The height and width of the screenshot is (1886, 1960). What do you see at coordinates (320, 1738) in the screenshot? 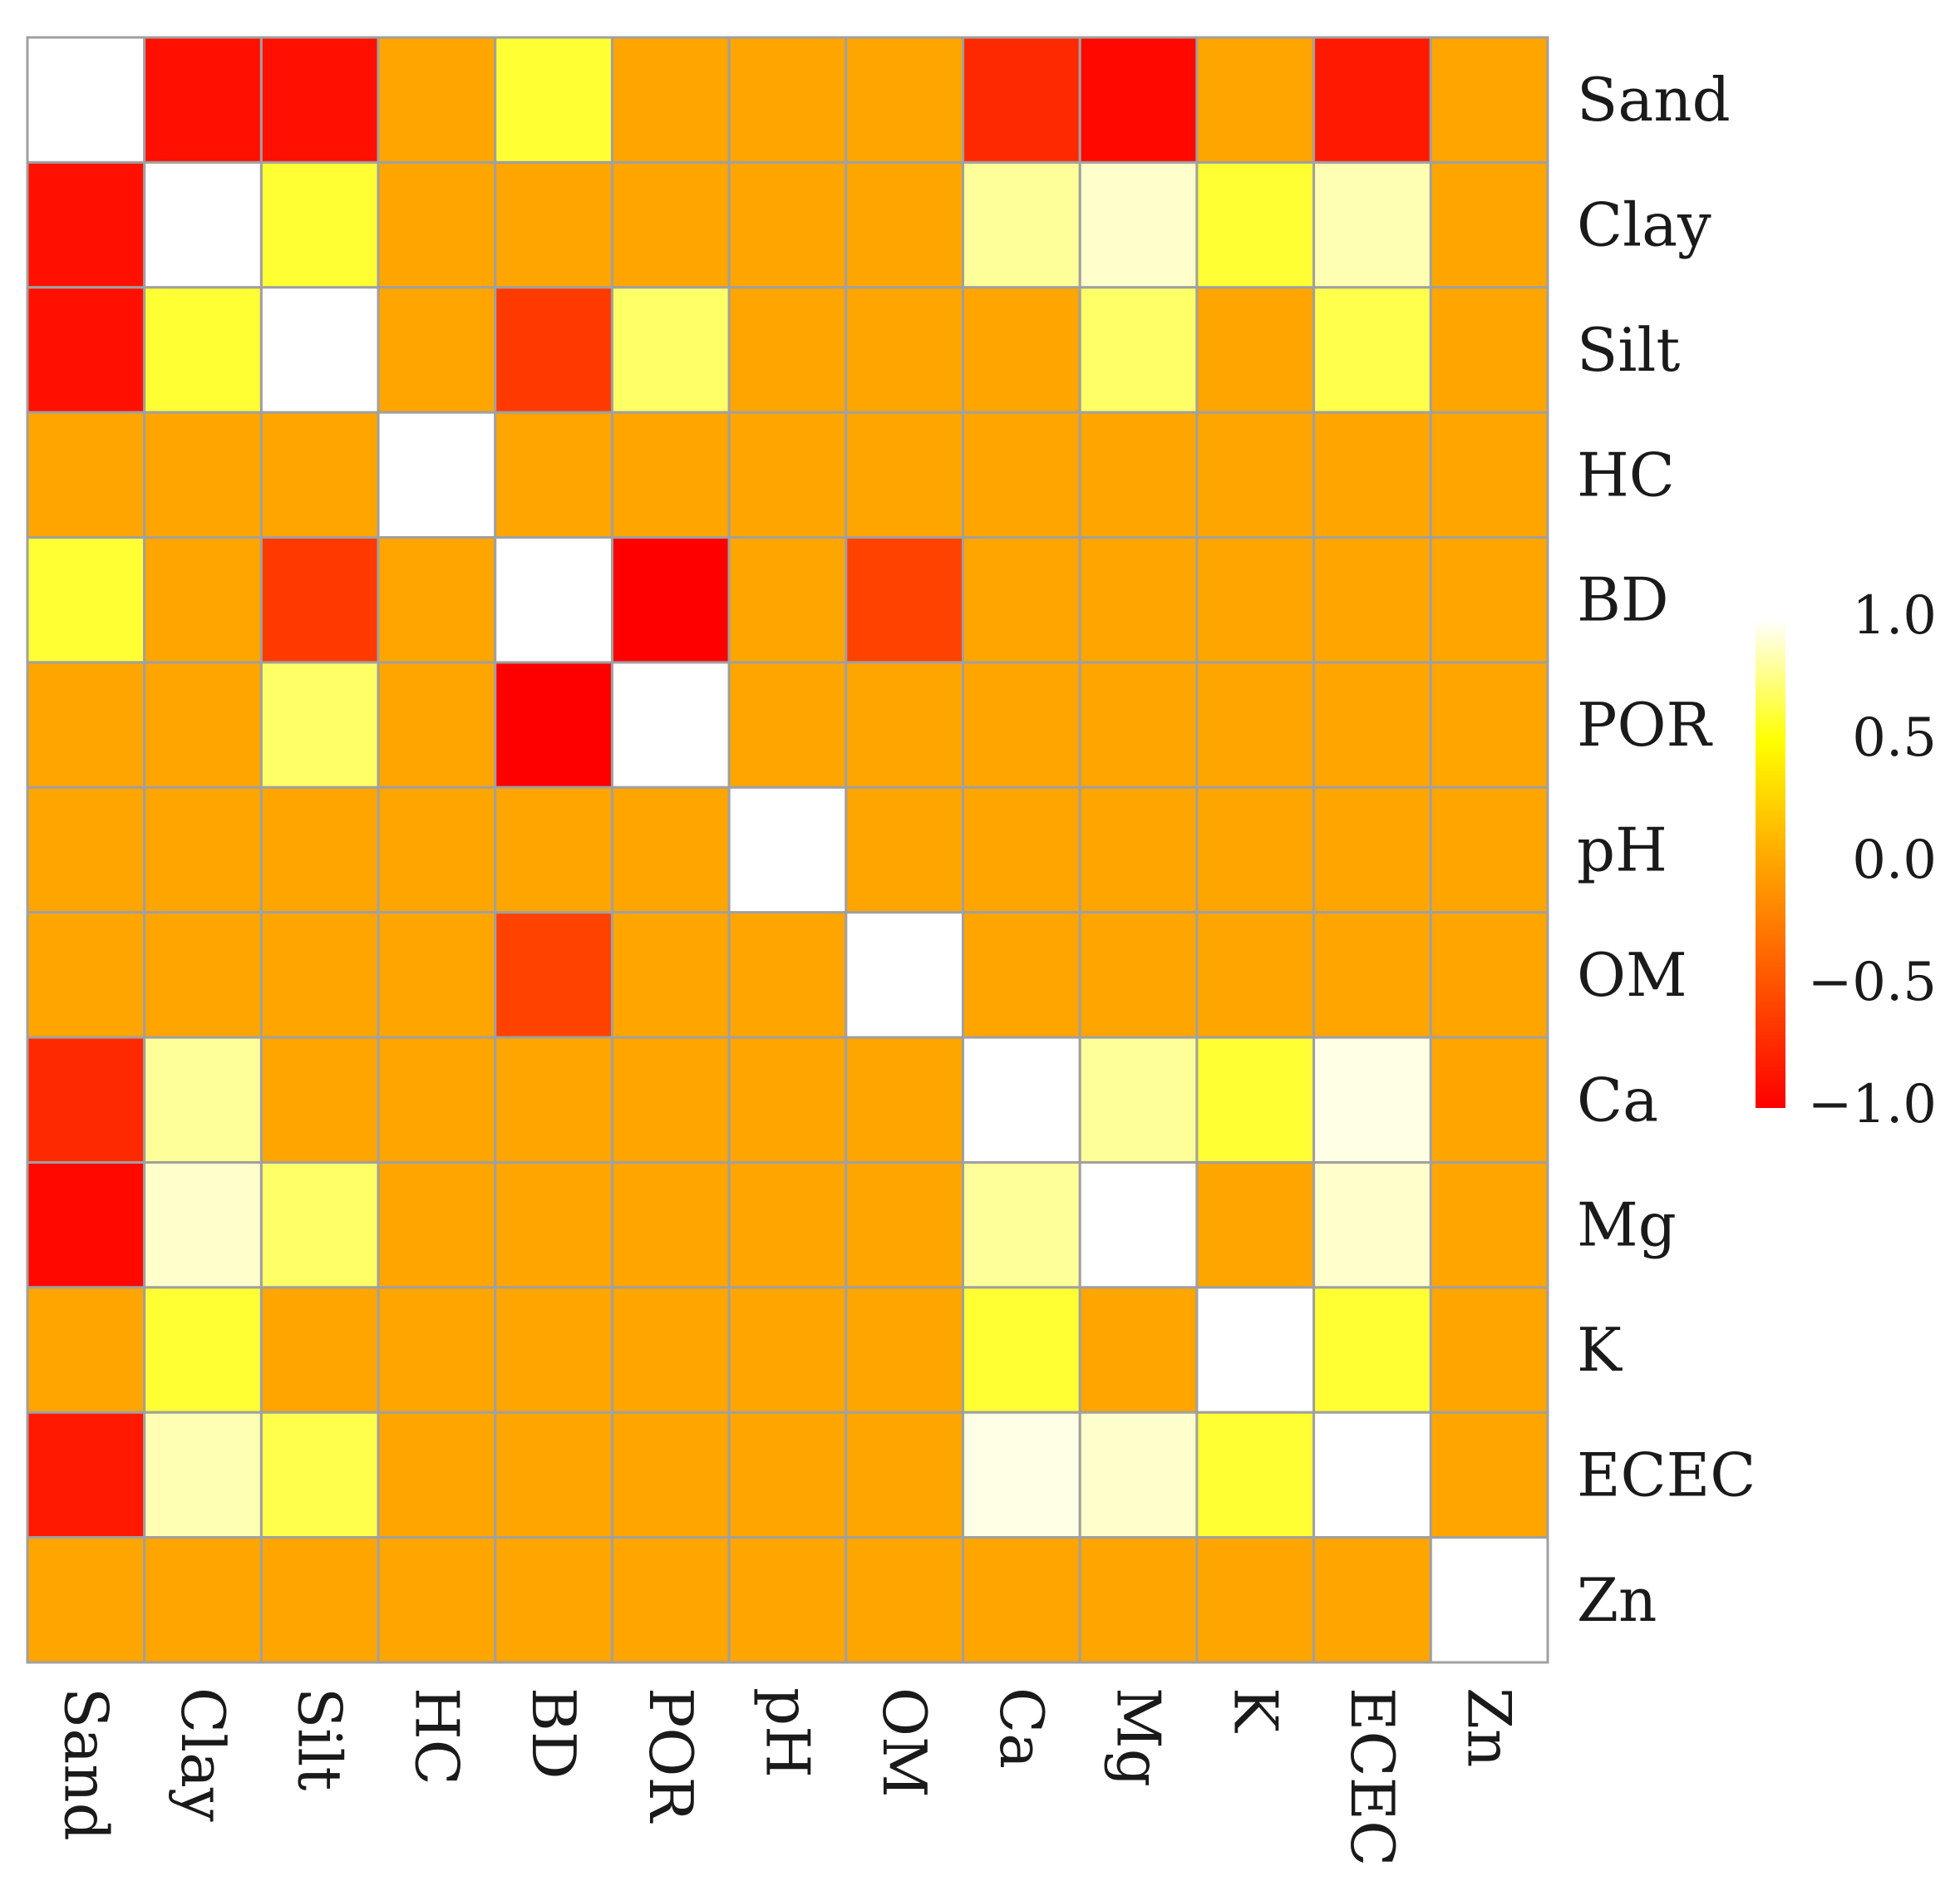
I see `column-label-silt: Silt` at bounding box center [320, 1738].